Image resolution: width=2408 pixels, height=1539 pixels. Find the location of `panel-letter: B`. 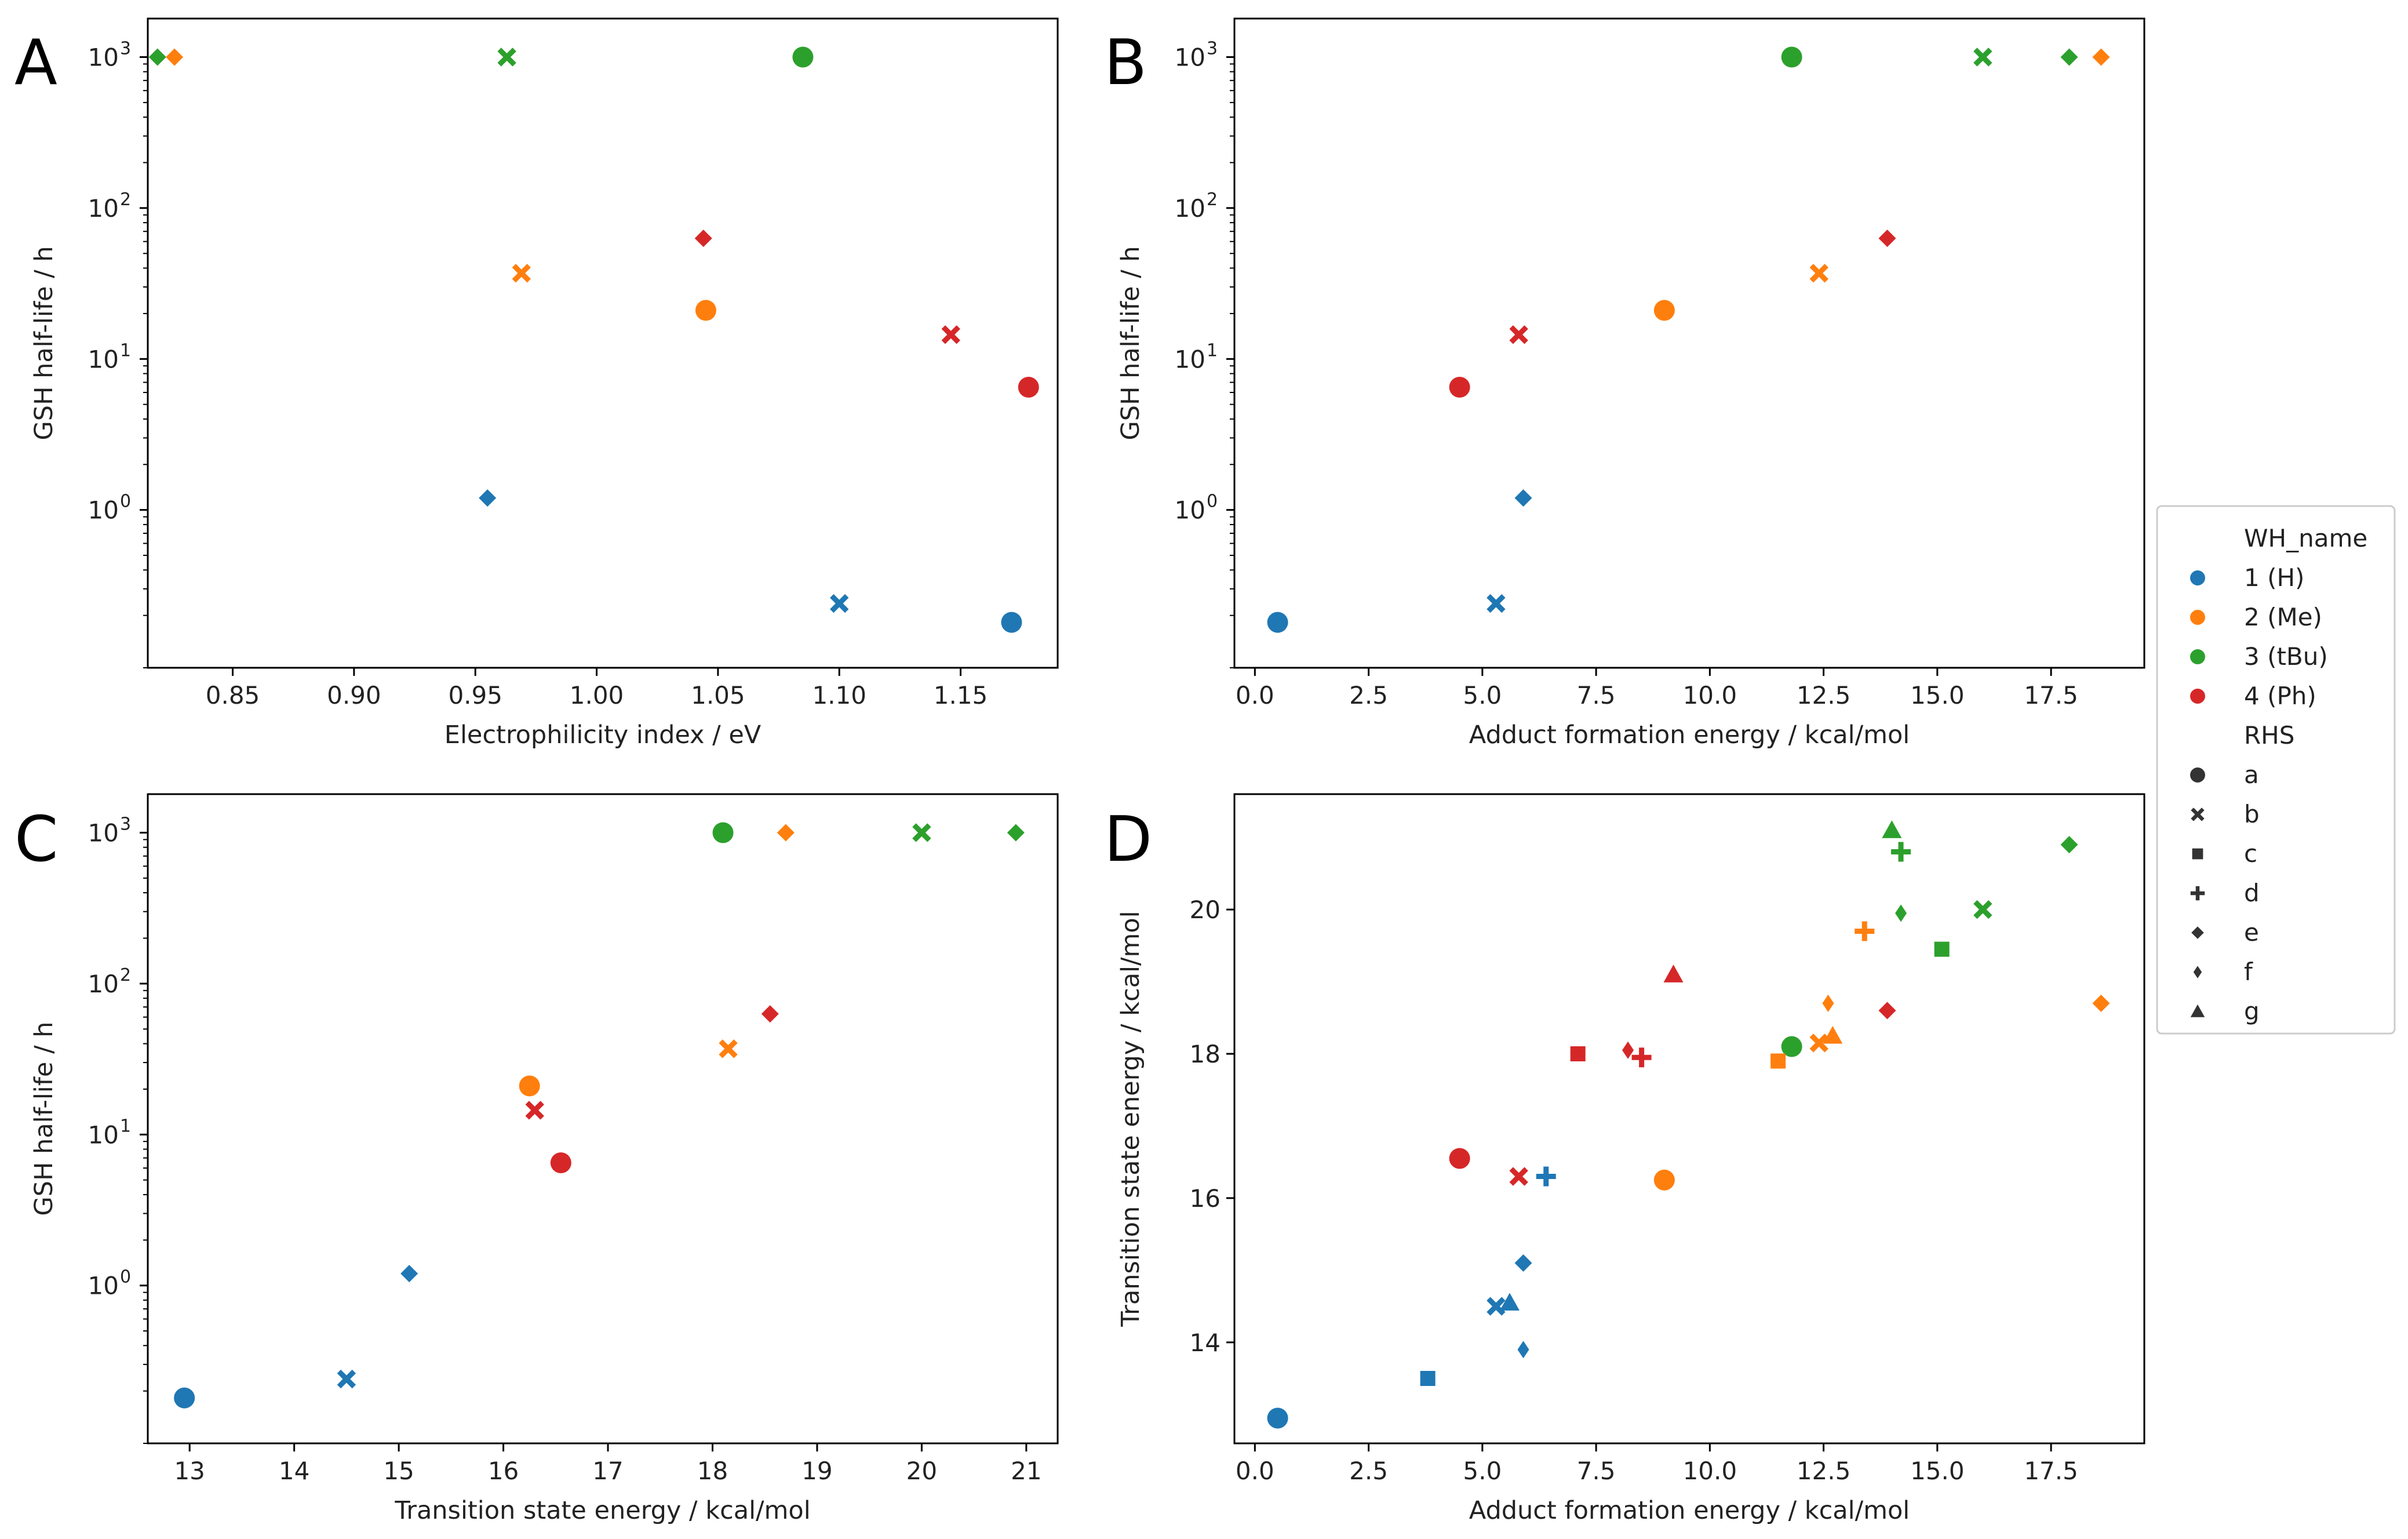

panel-letter: B is located at coordinates (1125, 63).